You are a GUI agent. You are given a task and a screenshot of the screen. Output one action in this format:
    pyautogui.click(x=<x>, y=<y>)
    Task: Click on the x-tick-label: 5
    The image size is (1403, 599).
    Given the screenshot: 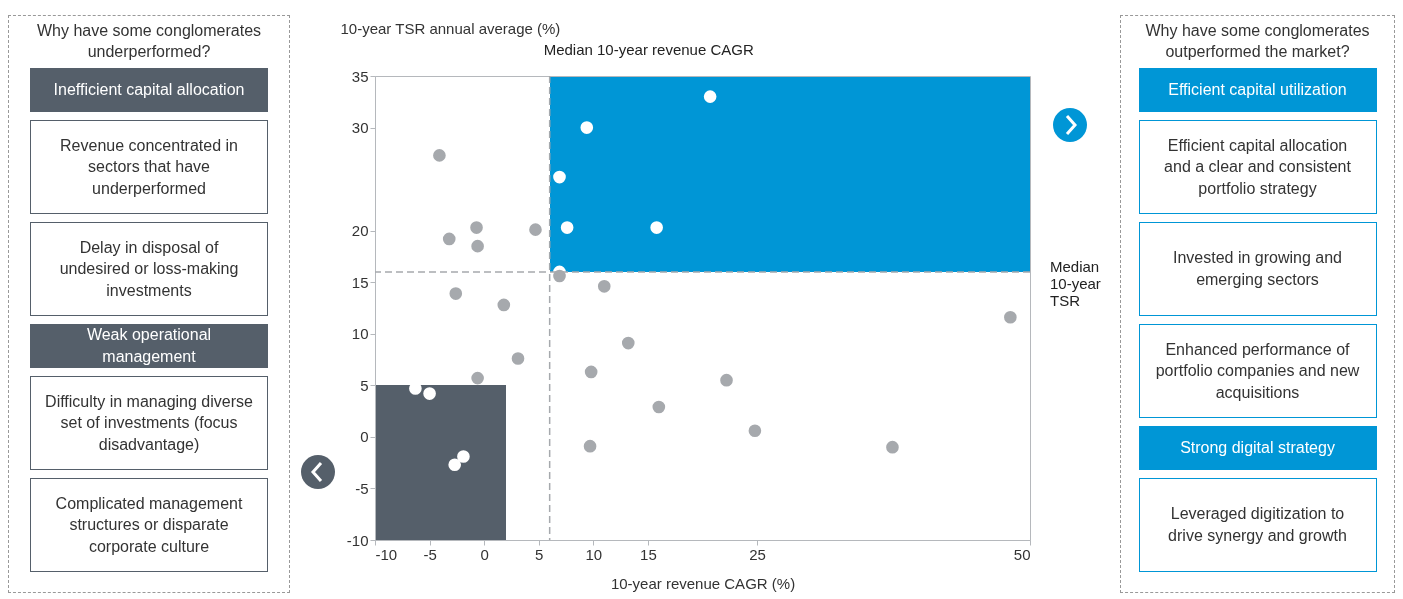 What is the action you would take?
    pyautogui.click(x=539, y=554)
    